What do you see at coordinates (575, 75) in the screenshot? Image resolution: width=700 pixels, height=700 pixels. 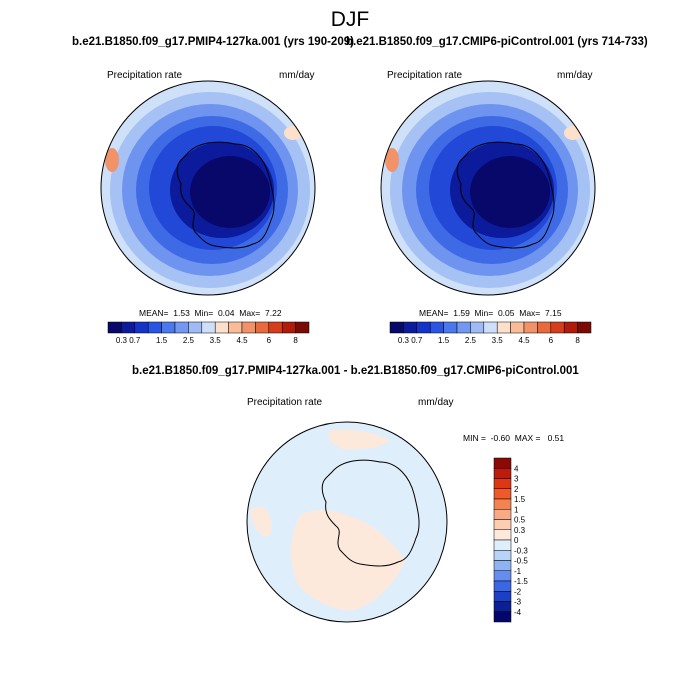 I see `panel2-units: mm/day` at bounding box center [575, 75].